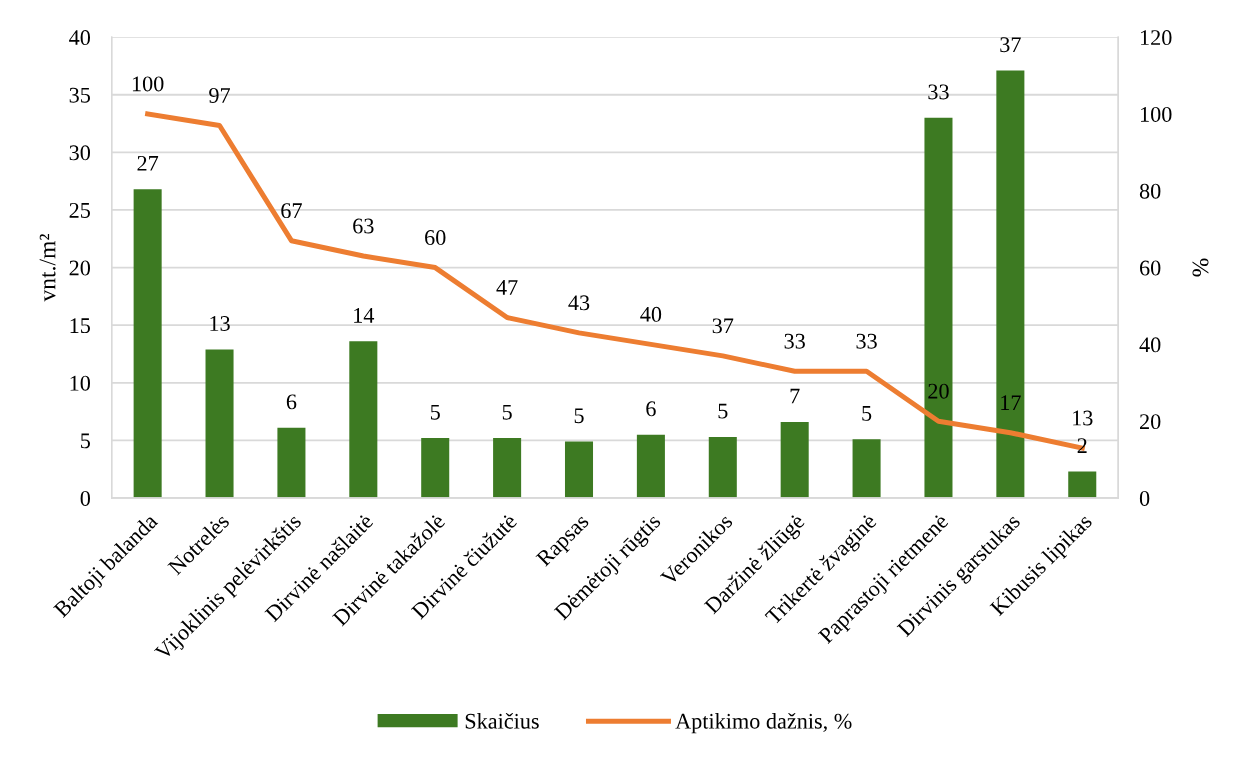 The image size is (1255, 758). I want to click on y2-tick-label: 0, so click(1144, 498).